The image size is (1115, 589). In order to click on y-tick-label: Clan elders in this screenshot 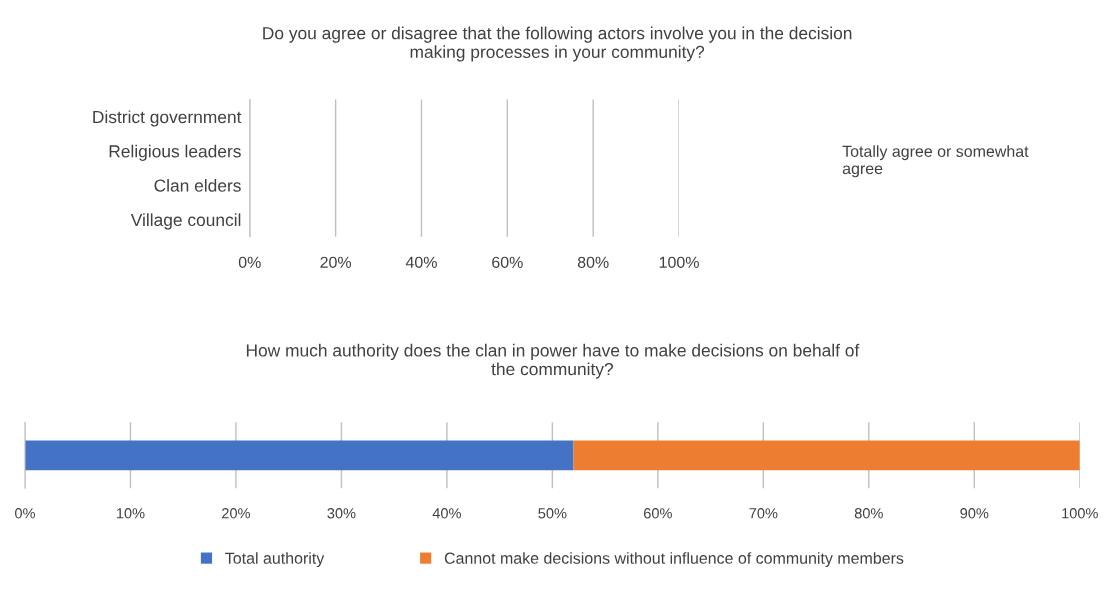, I will do `click(197, 185)`.